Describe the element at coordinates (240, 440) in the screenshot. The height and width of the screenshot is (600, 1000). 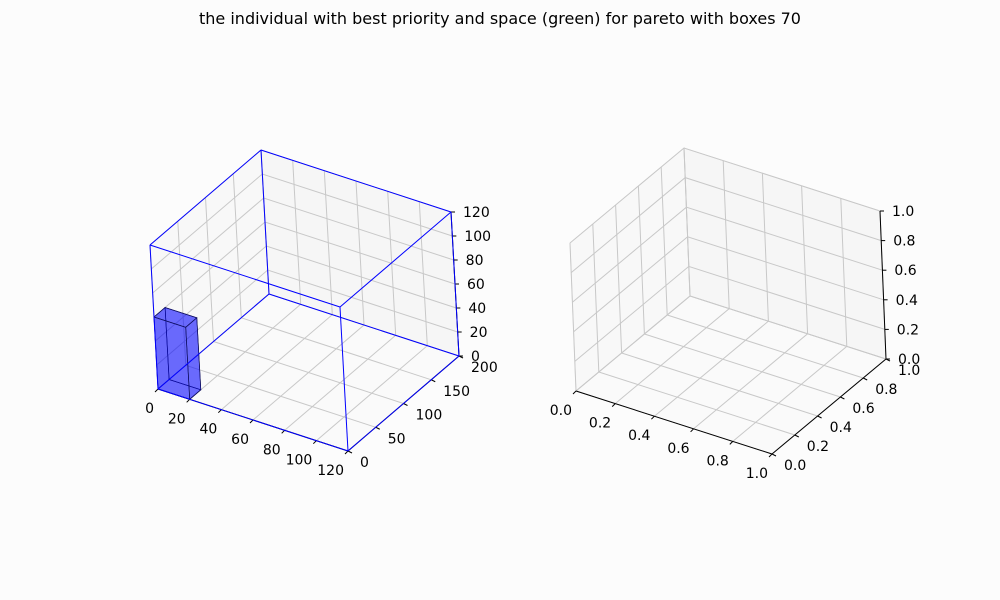
I see `x-tick-label: 60` at that location.